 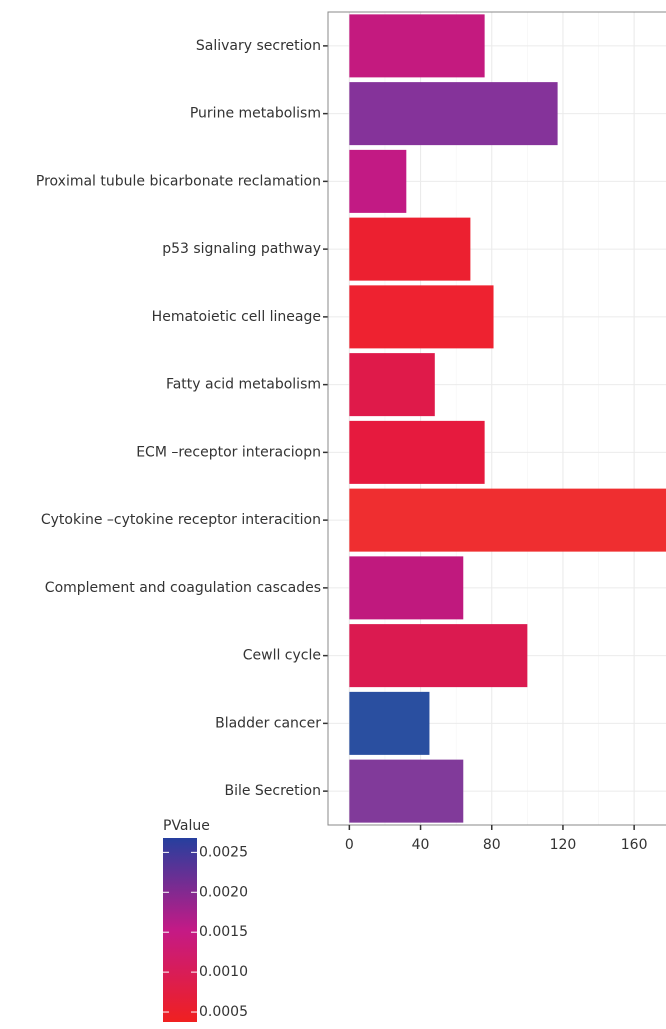 I want to click on x-tick-label: 160, so click(x=634, y=845).